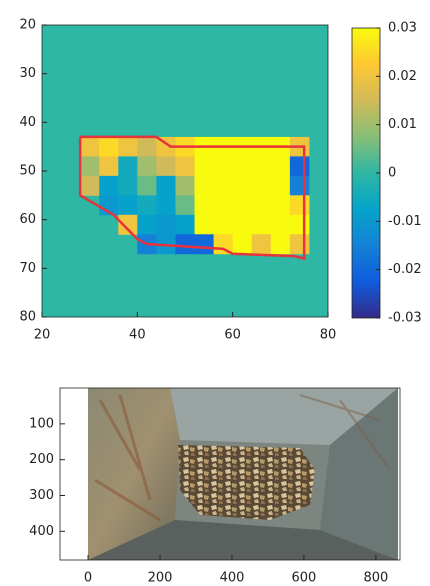 Image resolution: width=430 pixels, height=586 pixels. What do you see at coordinates (41, 459) in the screenshot?
I see `y-tick-label: 200` at bounding box center [41, 459].